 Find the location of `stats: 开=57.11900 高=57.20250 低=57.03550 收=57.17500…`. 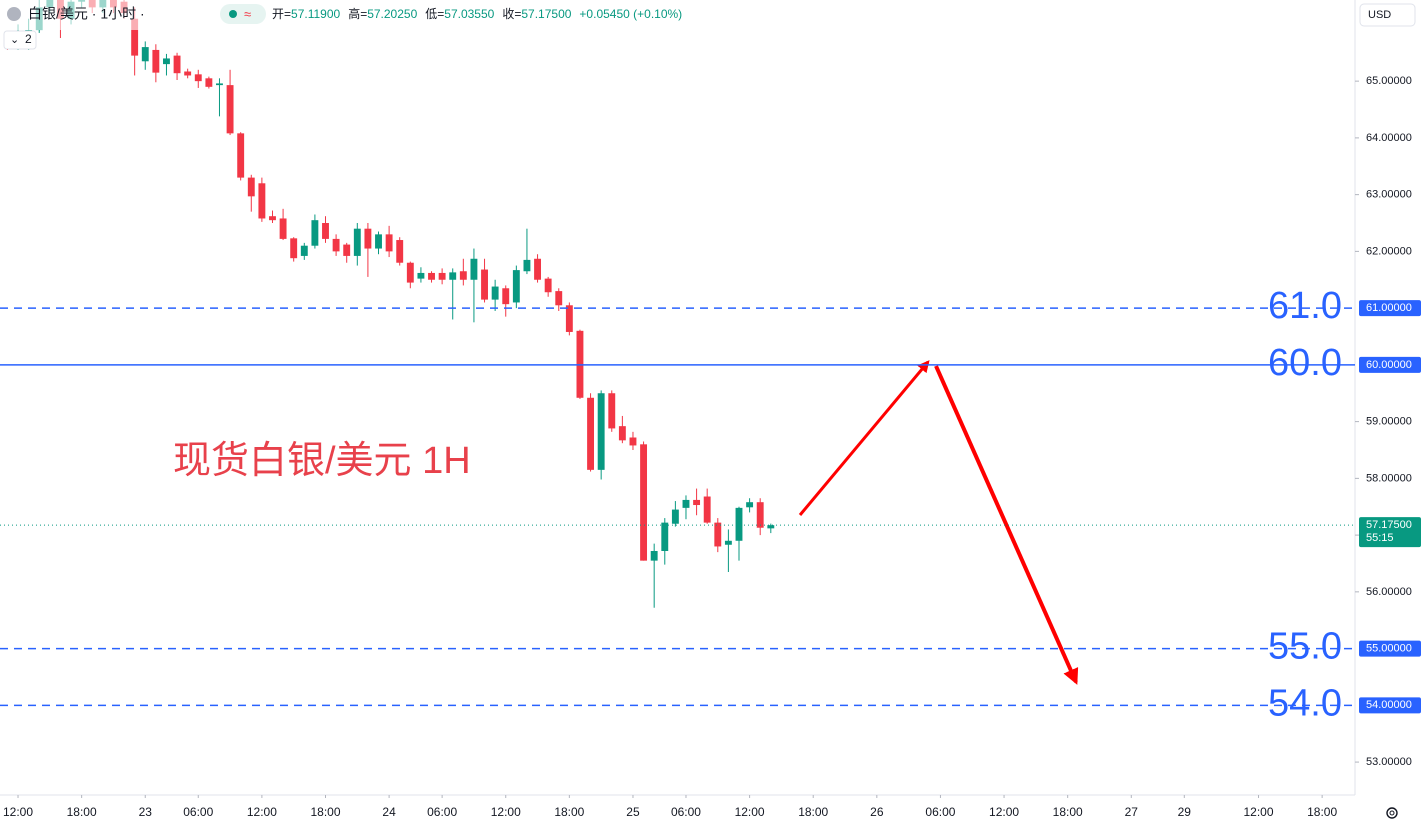

stats: 开=57.11900 高=57.20250 低=57.03550 收=57.17500… is located at coordinates (477, 13).